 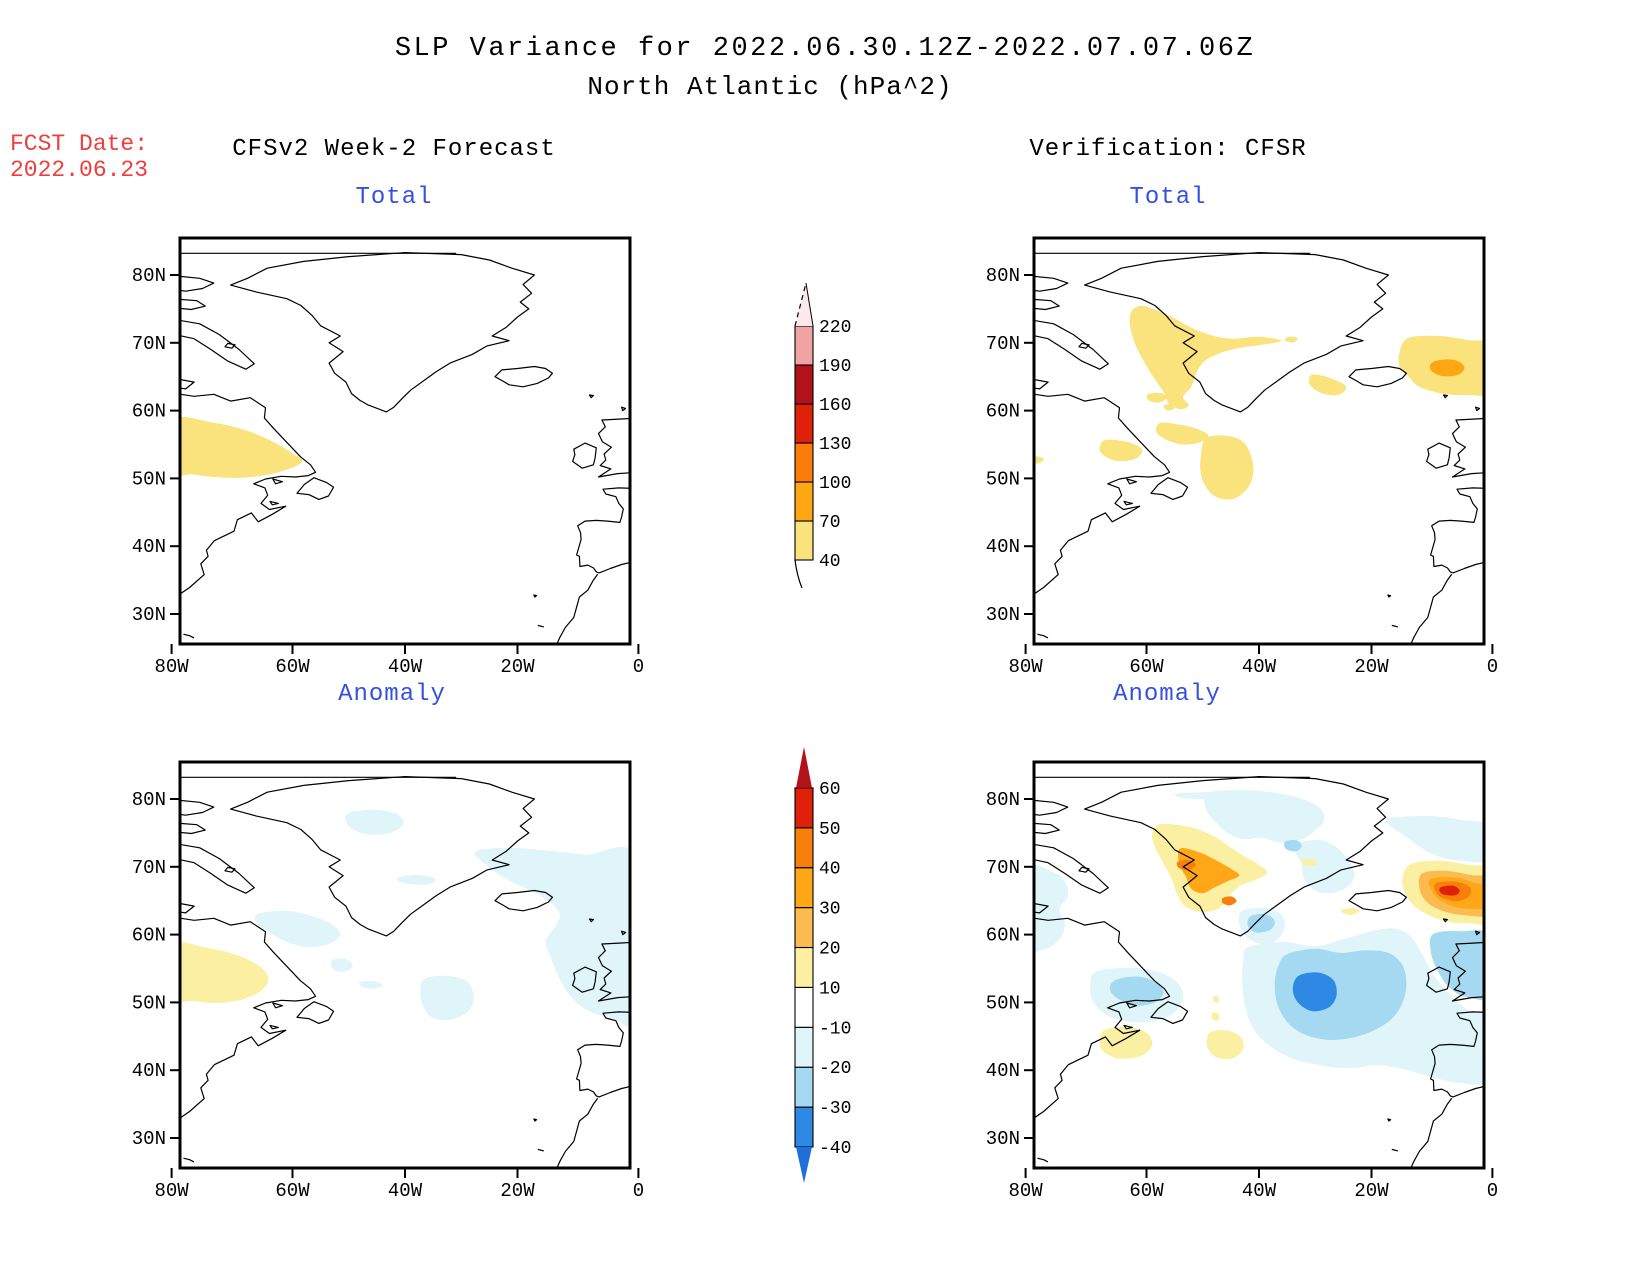 I want to click on fcst-date-block: FCST Date: 2022.06.23, so click(x=79, y=157).